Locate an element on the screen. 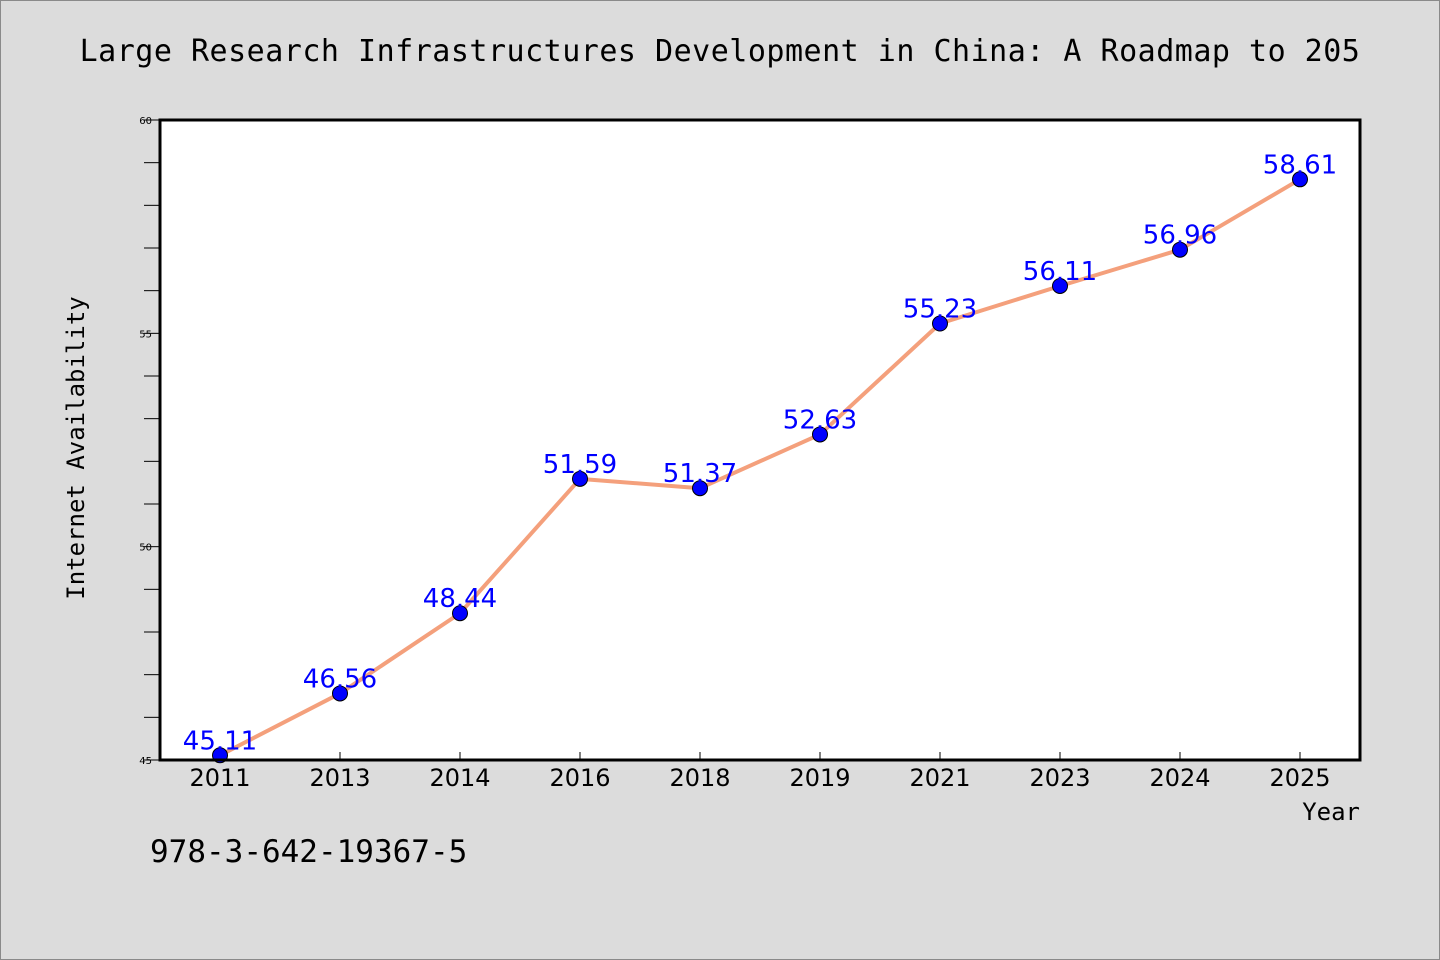  data-label: 52.63 is located at coordinates (820, 420).